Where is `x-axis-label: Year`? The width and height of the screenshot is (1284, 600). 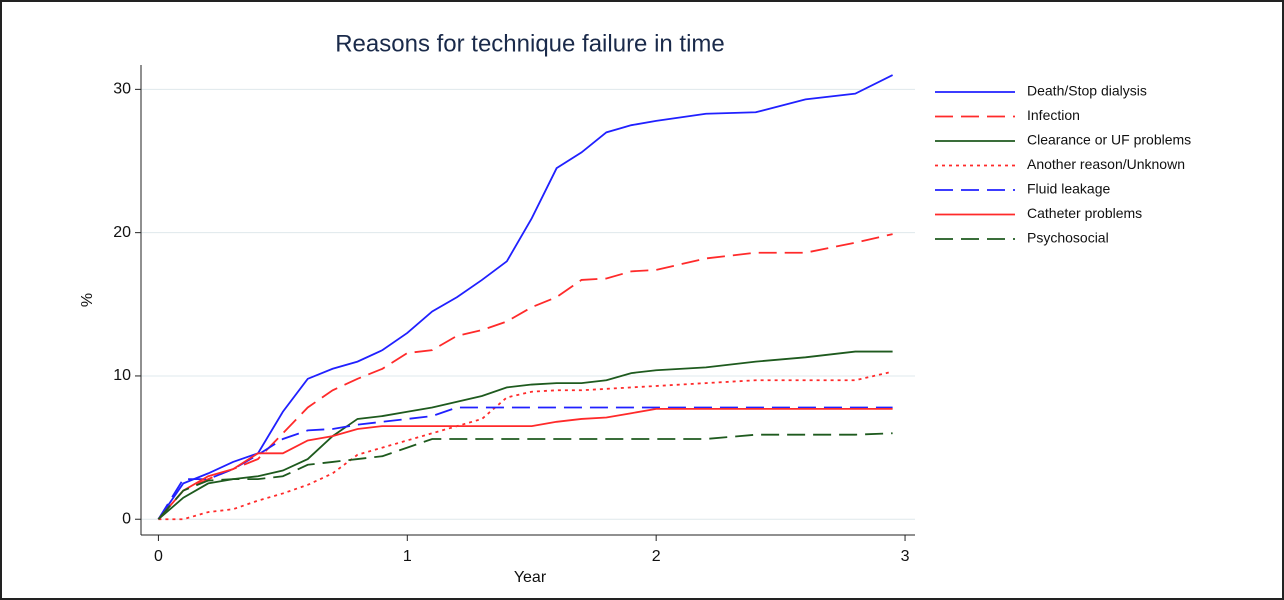 x-axis-label: Year is located at coordinates (530, 577).